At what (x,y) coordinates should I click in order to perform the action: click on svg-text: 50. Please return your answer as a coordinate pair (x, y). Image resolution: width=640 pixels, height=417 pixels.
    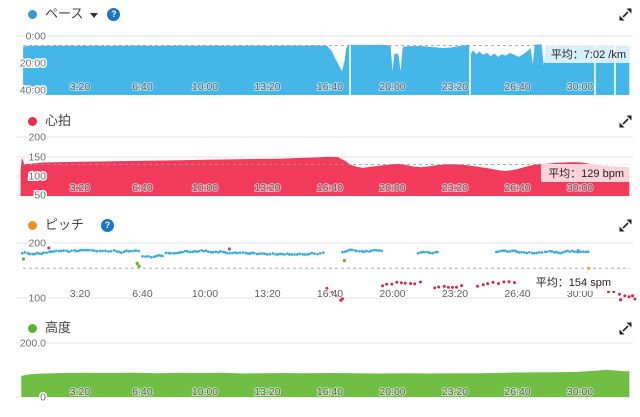
    Looking at the image, I should click on (40, 196).